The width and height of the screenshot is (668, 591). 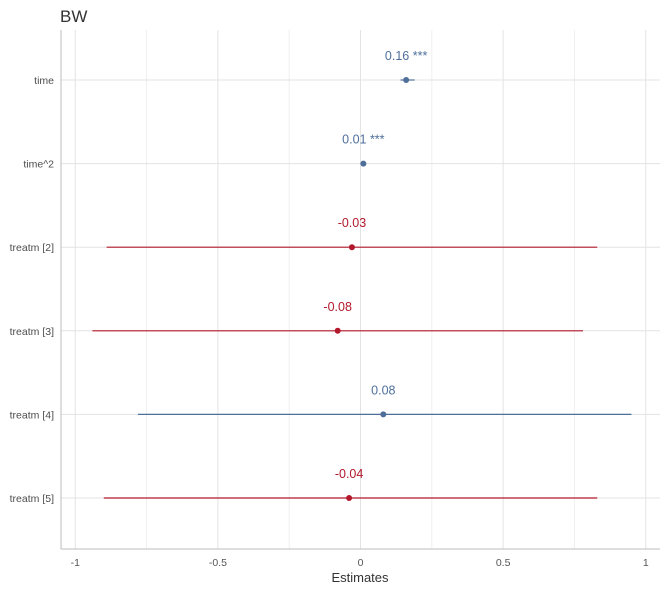 I want to click on x-tick-label: 0, so click(x=361, y=563).